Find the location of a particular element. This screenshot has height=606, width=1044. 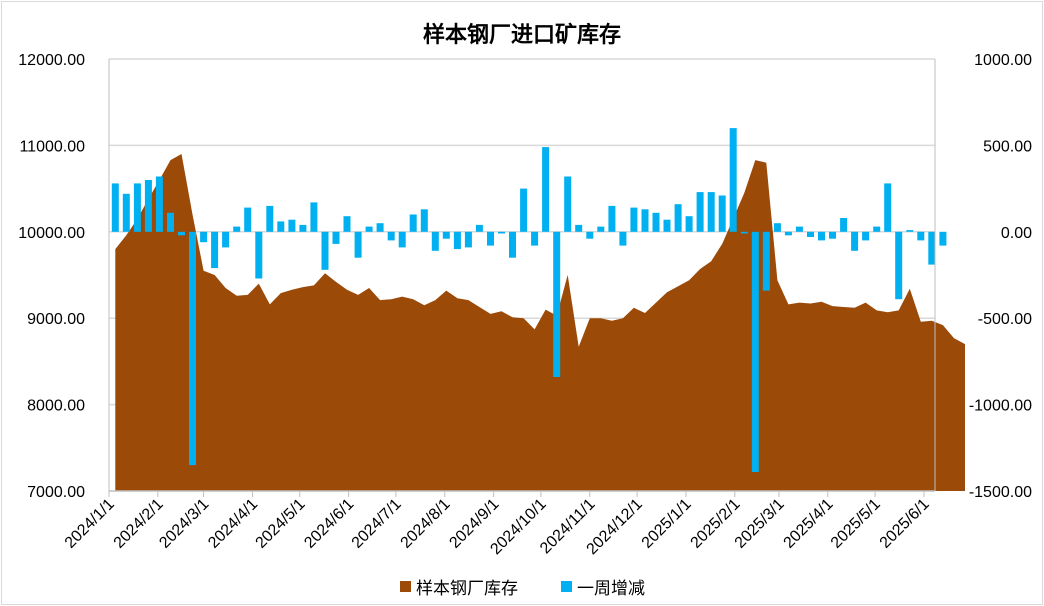

right-y-tick-label: 500.00 is located at coordinates (1007, 146).